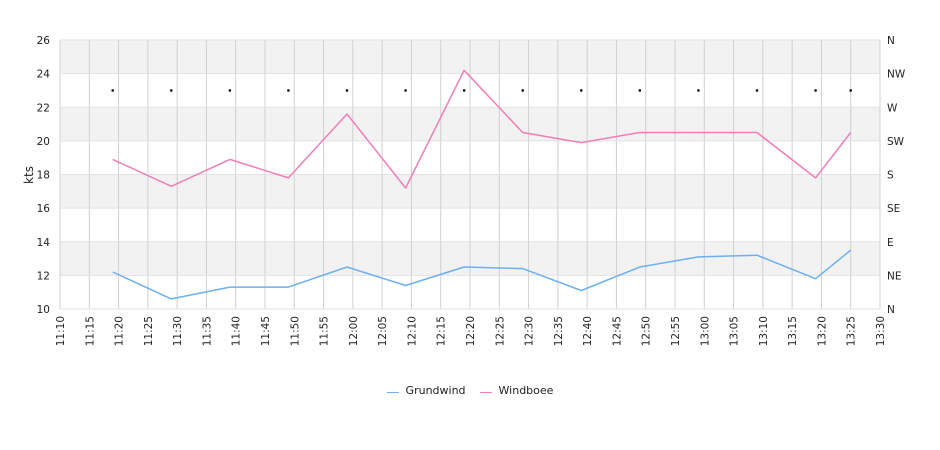 The image size is (940, 450). Describe the element at coordinates (893, 209) in the screenshot. I see `direction-tick-label: SE` at that location.